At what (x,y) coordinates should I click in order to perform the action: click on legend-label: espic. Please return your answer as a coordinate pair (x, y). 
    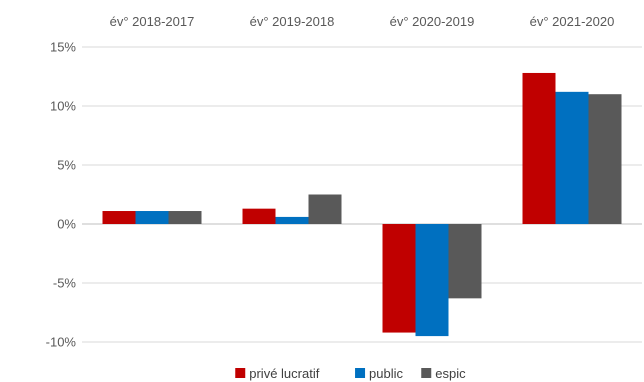
    Looking at the image, I should click on (450, 373).